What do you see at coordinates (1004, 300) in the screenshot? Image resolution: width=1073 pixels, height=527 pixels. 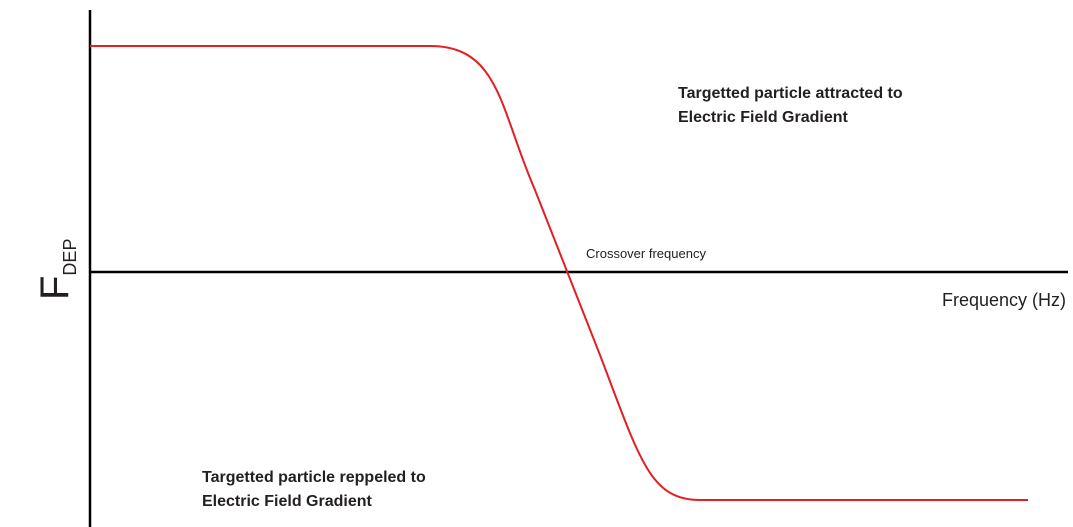 I see `x-axis-label: Frequency (Hz)` at bounding box center [1004, 300].